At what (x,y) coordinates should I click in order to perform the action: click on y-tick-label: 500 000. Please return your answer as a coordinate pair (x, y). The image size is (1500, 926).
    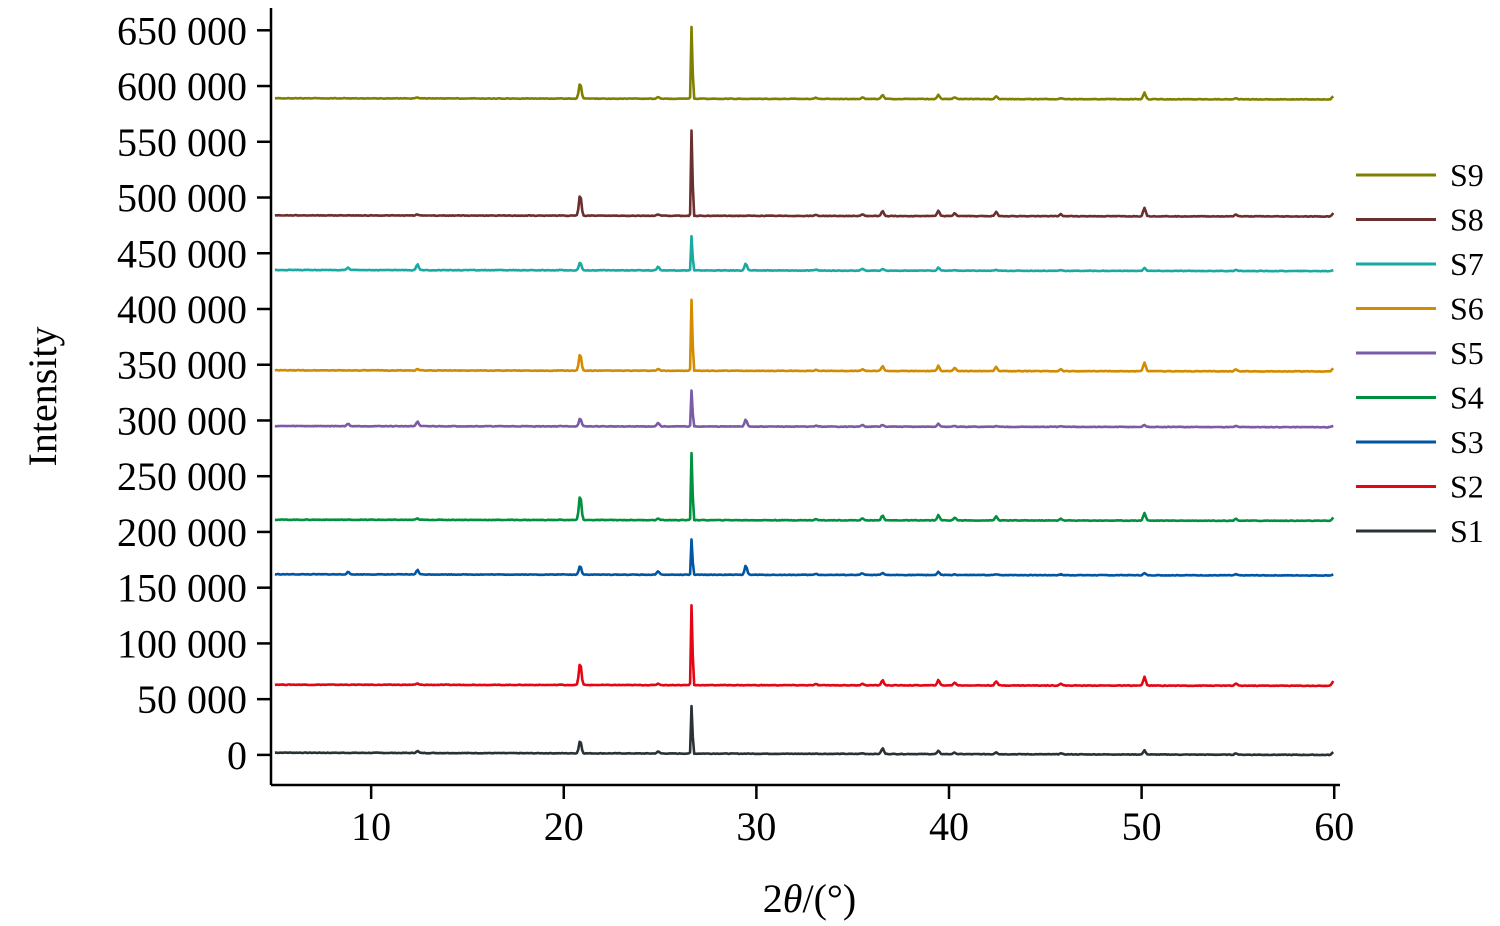
    Looking at the image, I should click on (182, 198).